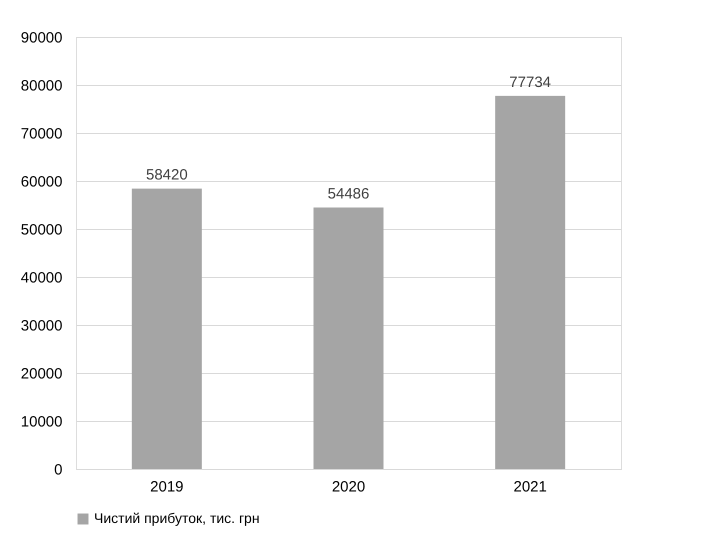  What do you see at coordinates (41, 38) in the screenshot?
I see `y-tick-label: 90000` at bounding box center [41, 38].